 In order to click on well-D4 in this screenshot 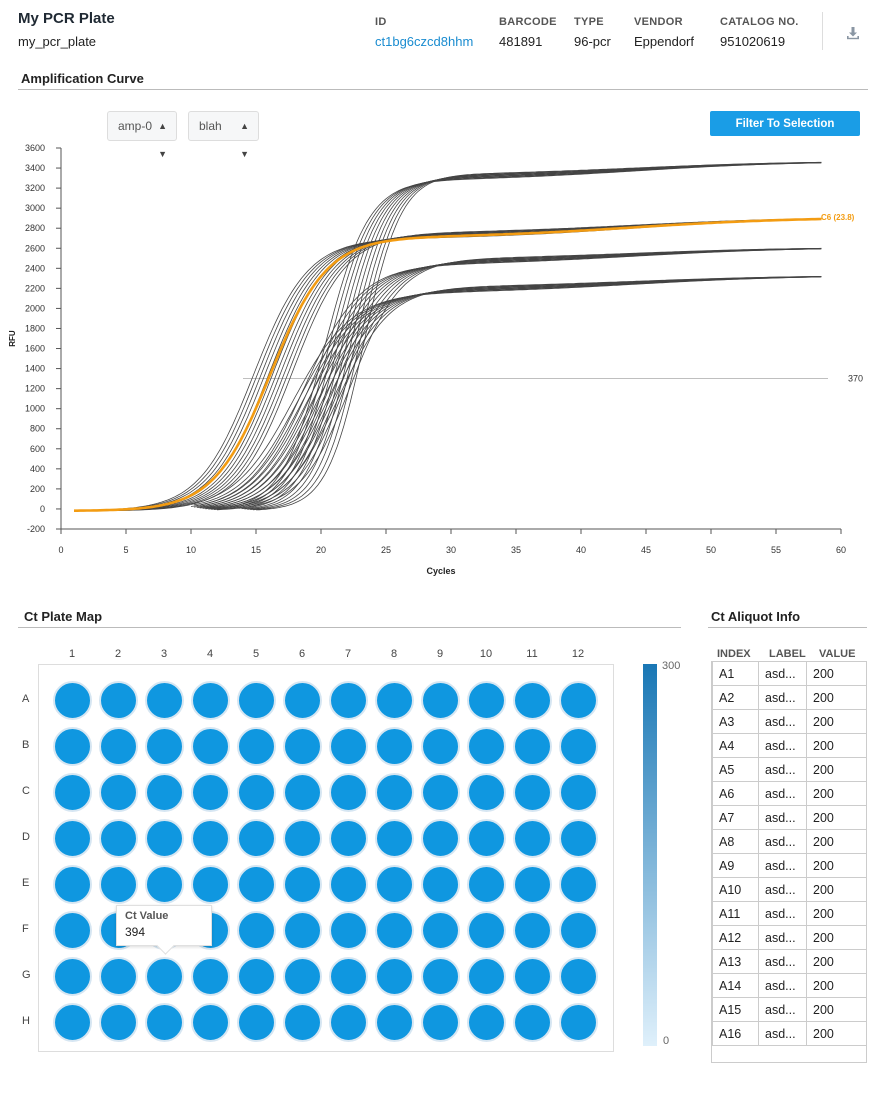, I will do `click(210, 838)`.